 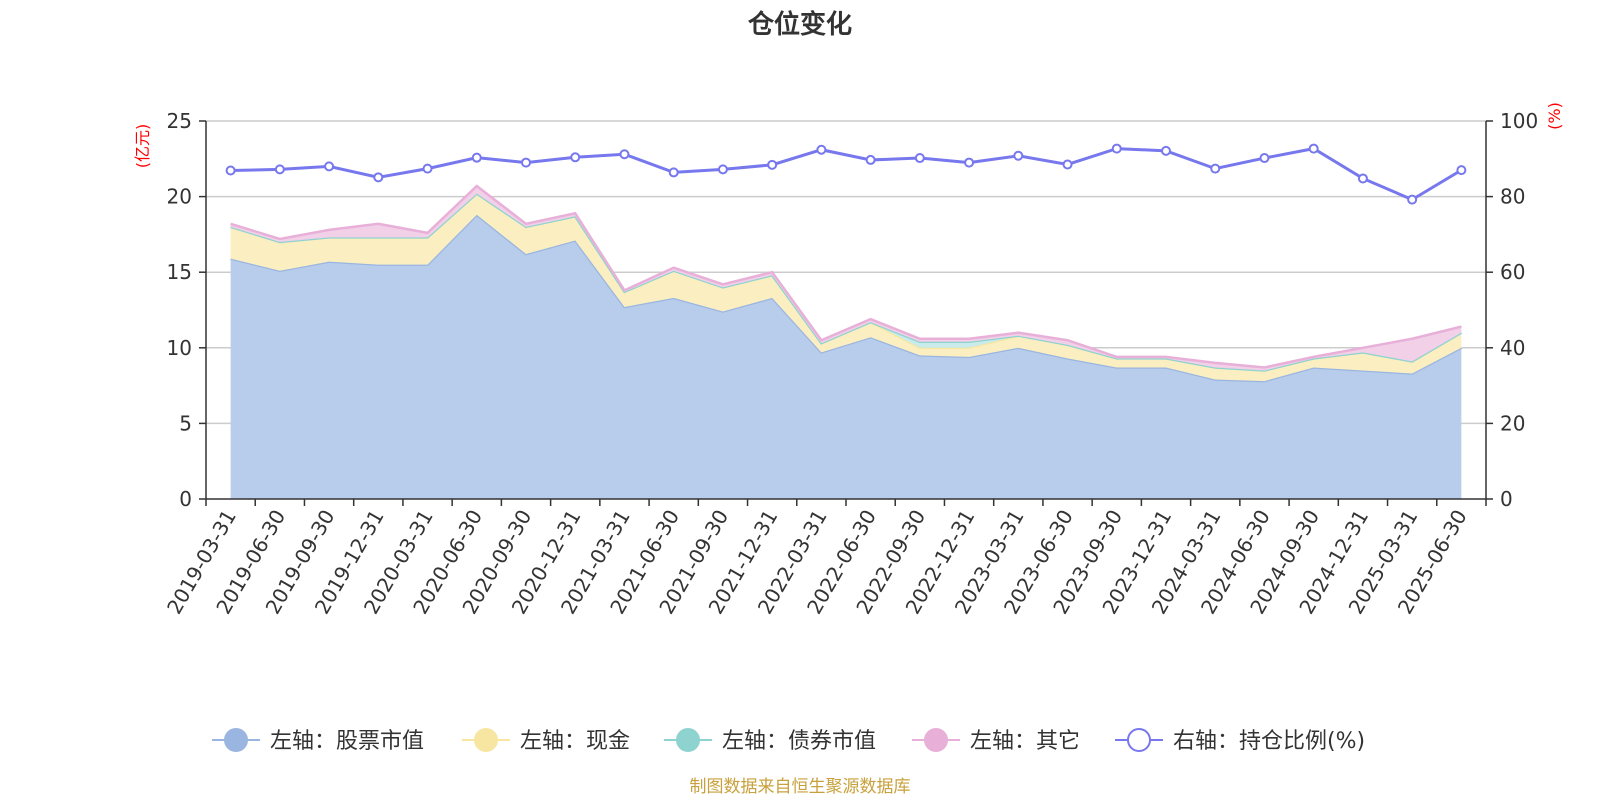 I want to click on legend: 左轴：股票市值 左轴：现金 左轴：债券市值 左轴：其它 右轴：持仓比例(%), so click(x=788, y=741).